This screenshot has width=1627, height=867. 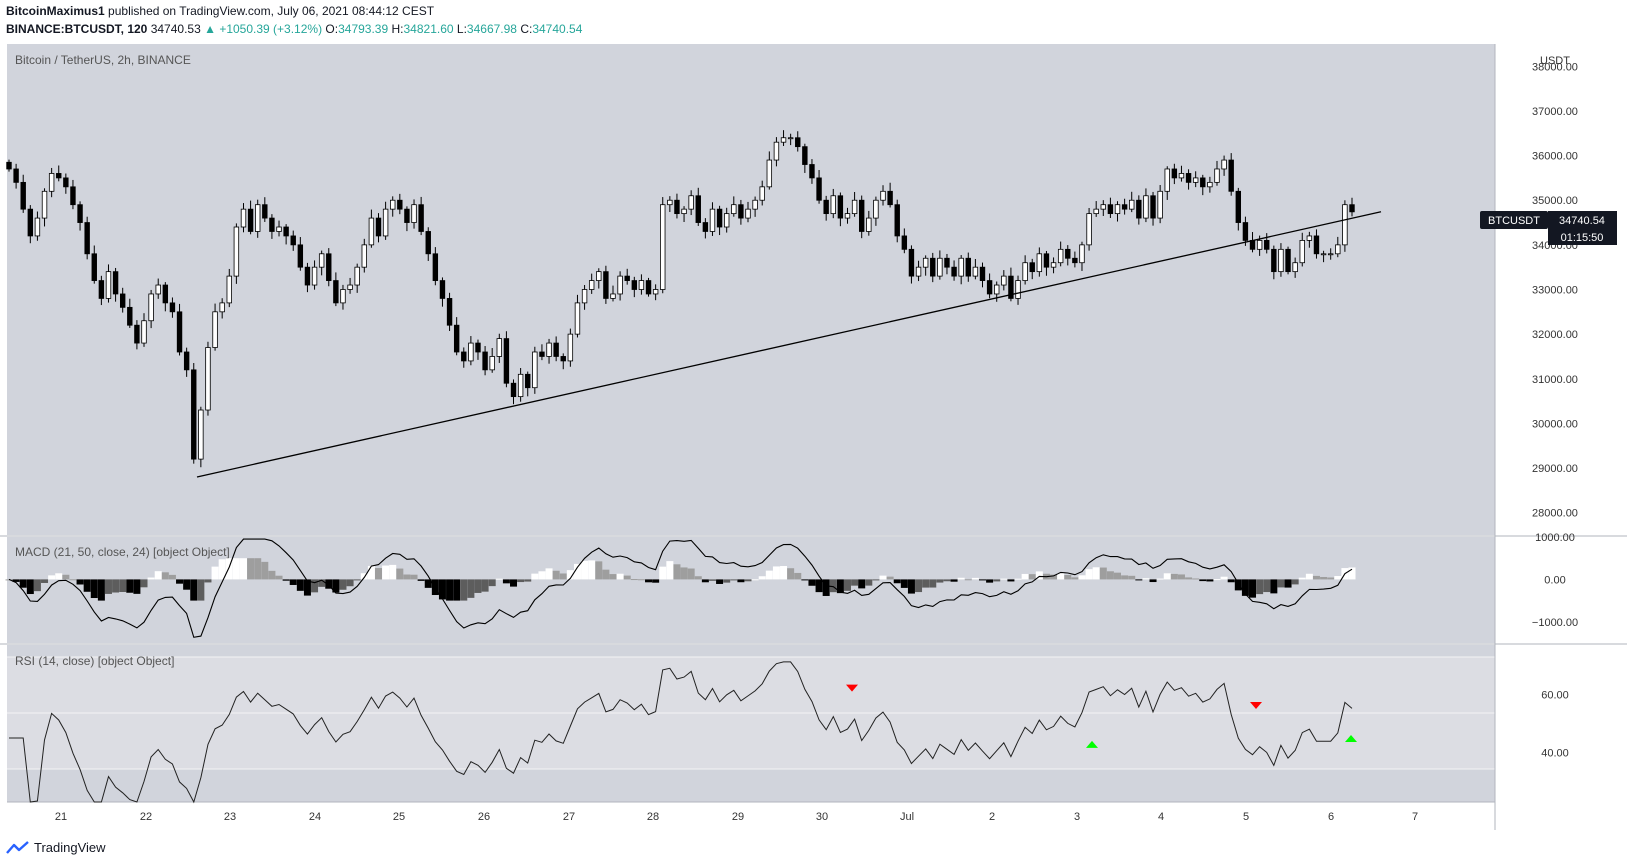 What do you see at coordinates (1582, 238) in the screenshot?
I see `price-label-countdown: 01:15:50` at bounding box center [1582, 238].